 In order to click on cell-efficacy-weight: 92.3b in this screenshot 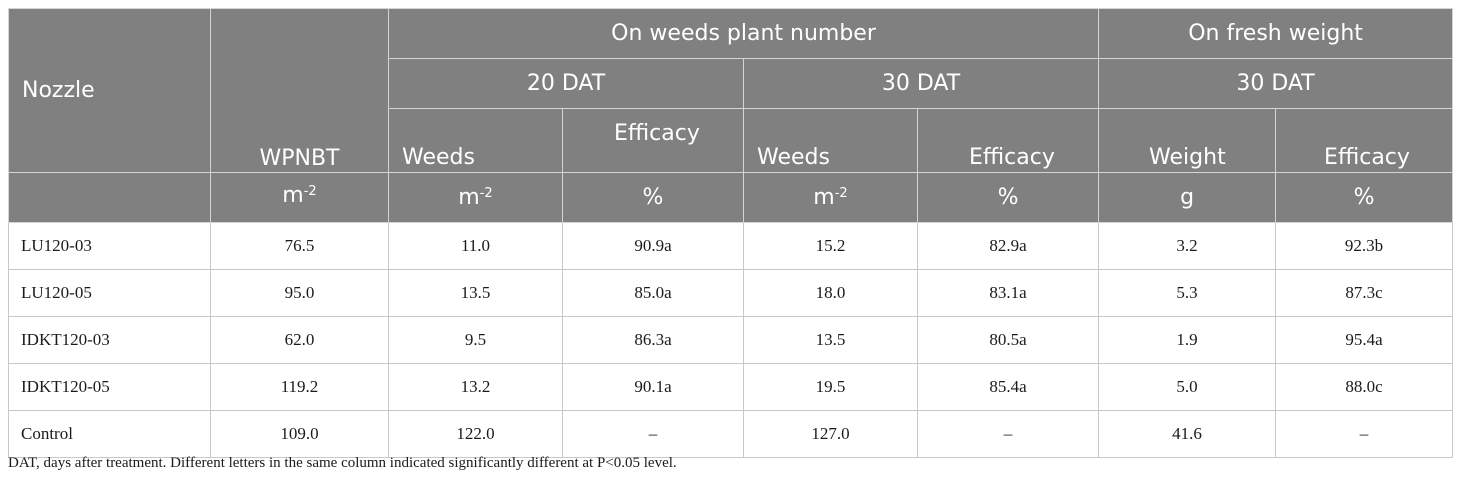, I will do `click(1364, 246)`.